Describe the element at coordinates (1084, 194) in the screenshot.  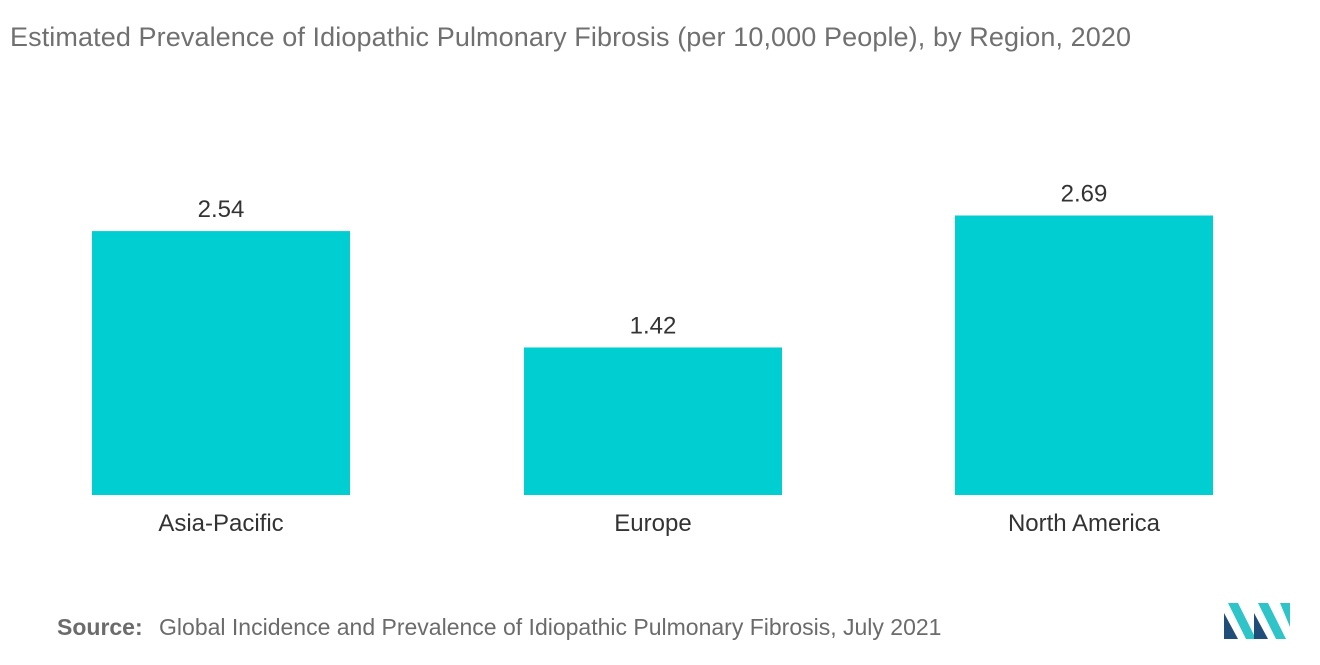
I see `data-label: 2.69` at that location.